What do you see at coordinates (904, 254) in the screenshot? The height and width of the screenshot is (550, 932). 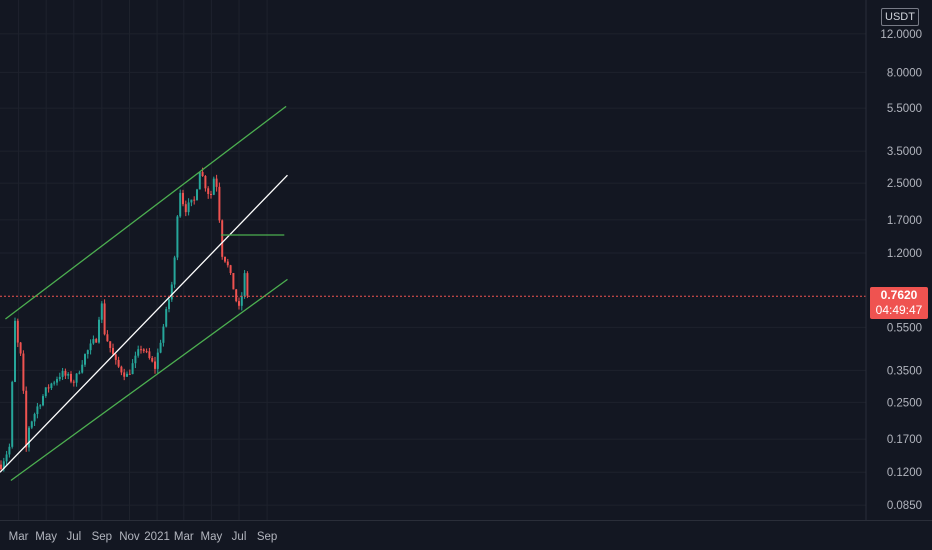 I see `price-tick-label: 1.2000` at bounding box center [904, 254].